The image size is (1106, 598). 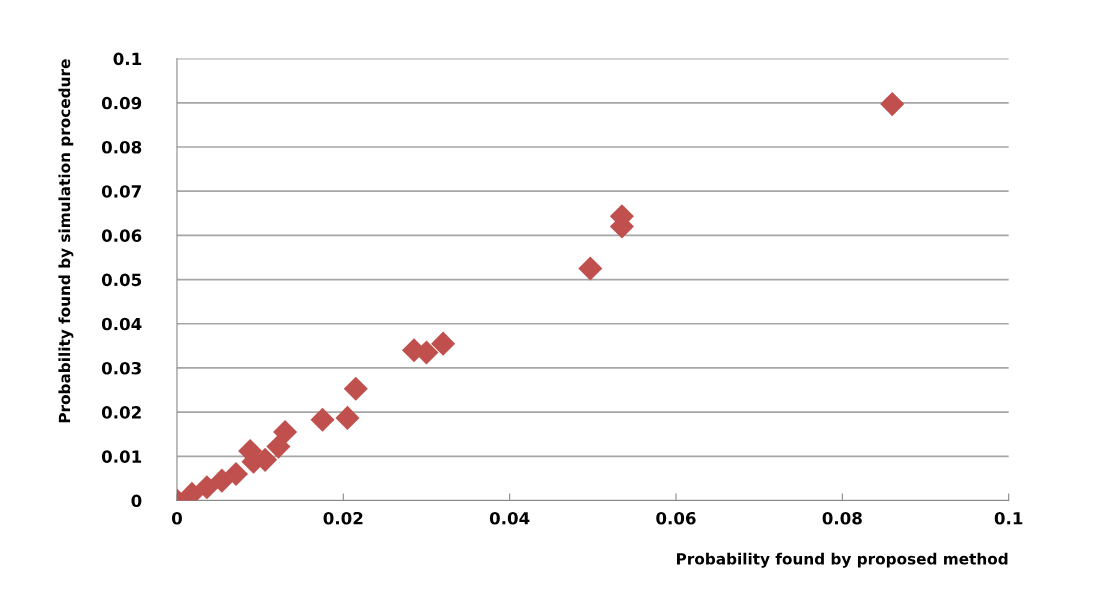 I want to click on y-tick-label: 0.01, so click(x=121, y=456).